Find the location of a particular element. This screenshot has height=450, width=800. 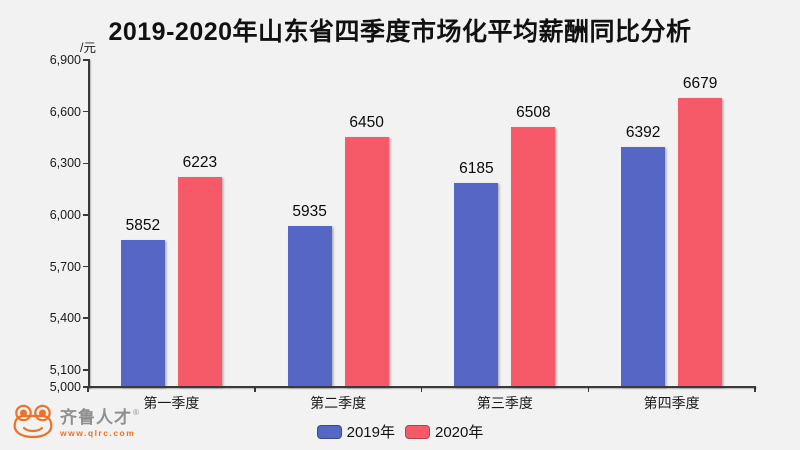

x-axis-category-label: 第三季度 is located at coordinates (504, 403).